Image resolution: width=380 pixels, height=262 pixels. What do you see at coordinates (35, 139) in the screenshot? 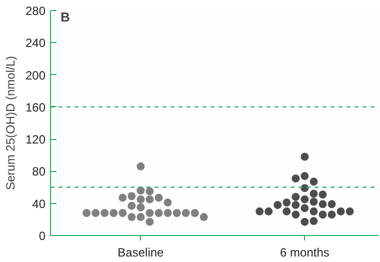
I see `y-tick-label: 120` at bounding box center [35, 139].